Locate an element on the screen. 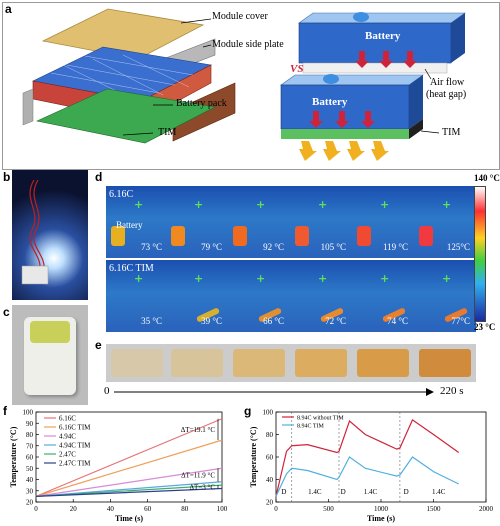 This screenshot has height=526, width=500. legend-label: 8.94C TIM is located at coordinates (311, 427).